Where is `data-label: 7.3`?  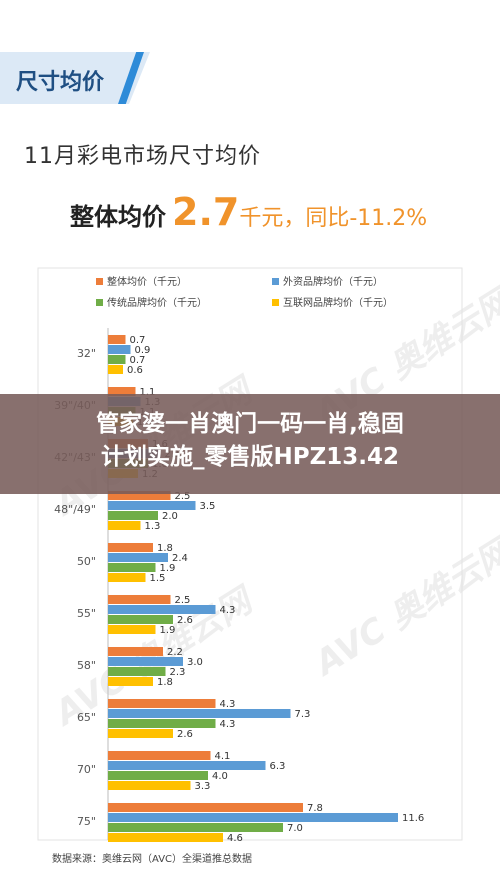
data-label: 7.3 is located at coordinates (303, 714).